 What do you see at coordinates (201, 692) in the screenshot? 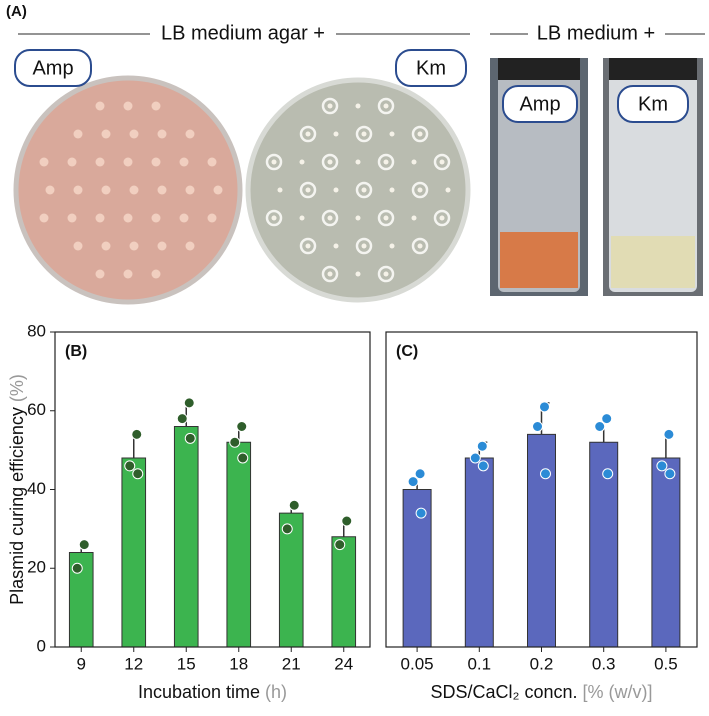
I see `x-axis-label-text: Incubation time` at bounding box center [201, 692].